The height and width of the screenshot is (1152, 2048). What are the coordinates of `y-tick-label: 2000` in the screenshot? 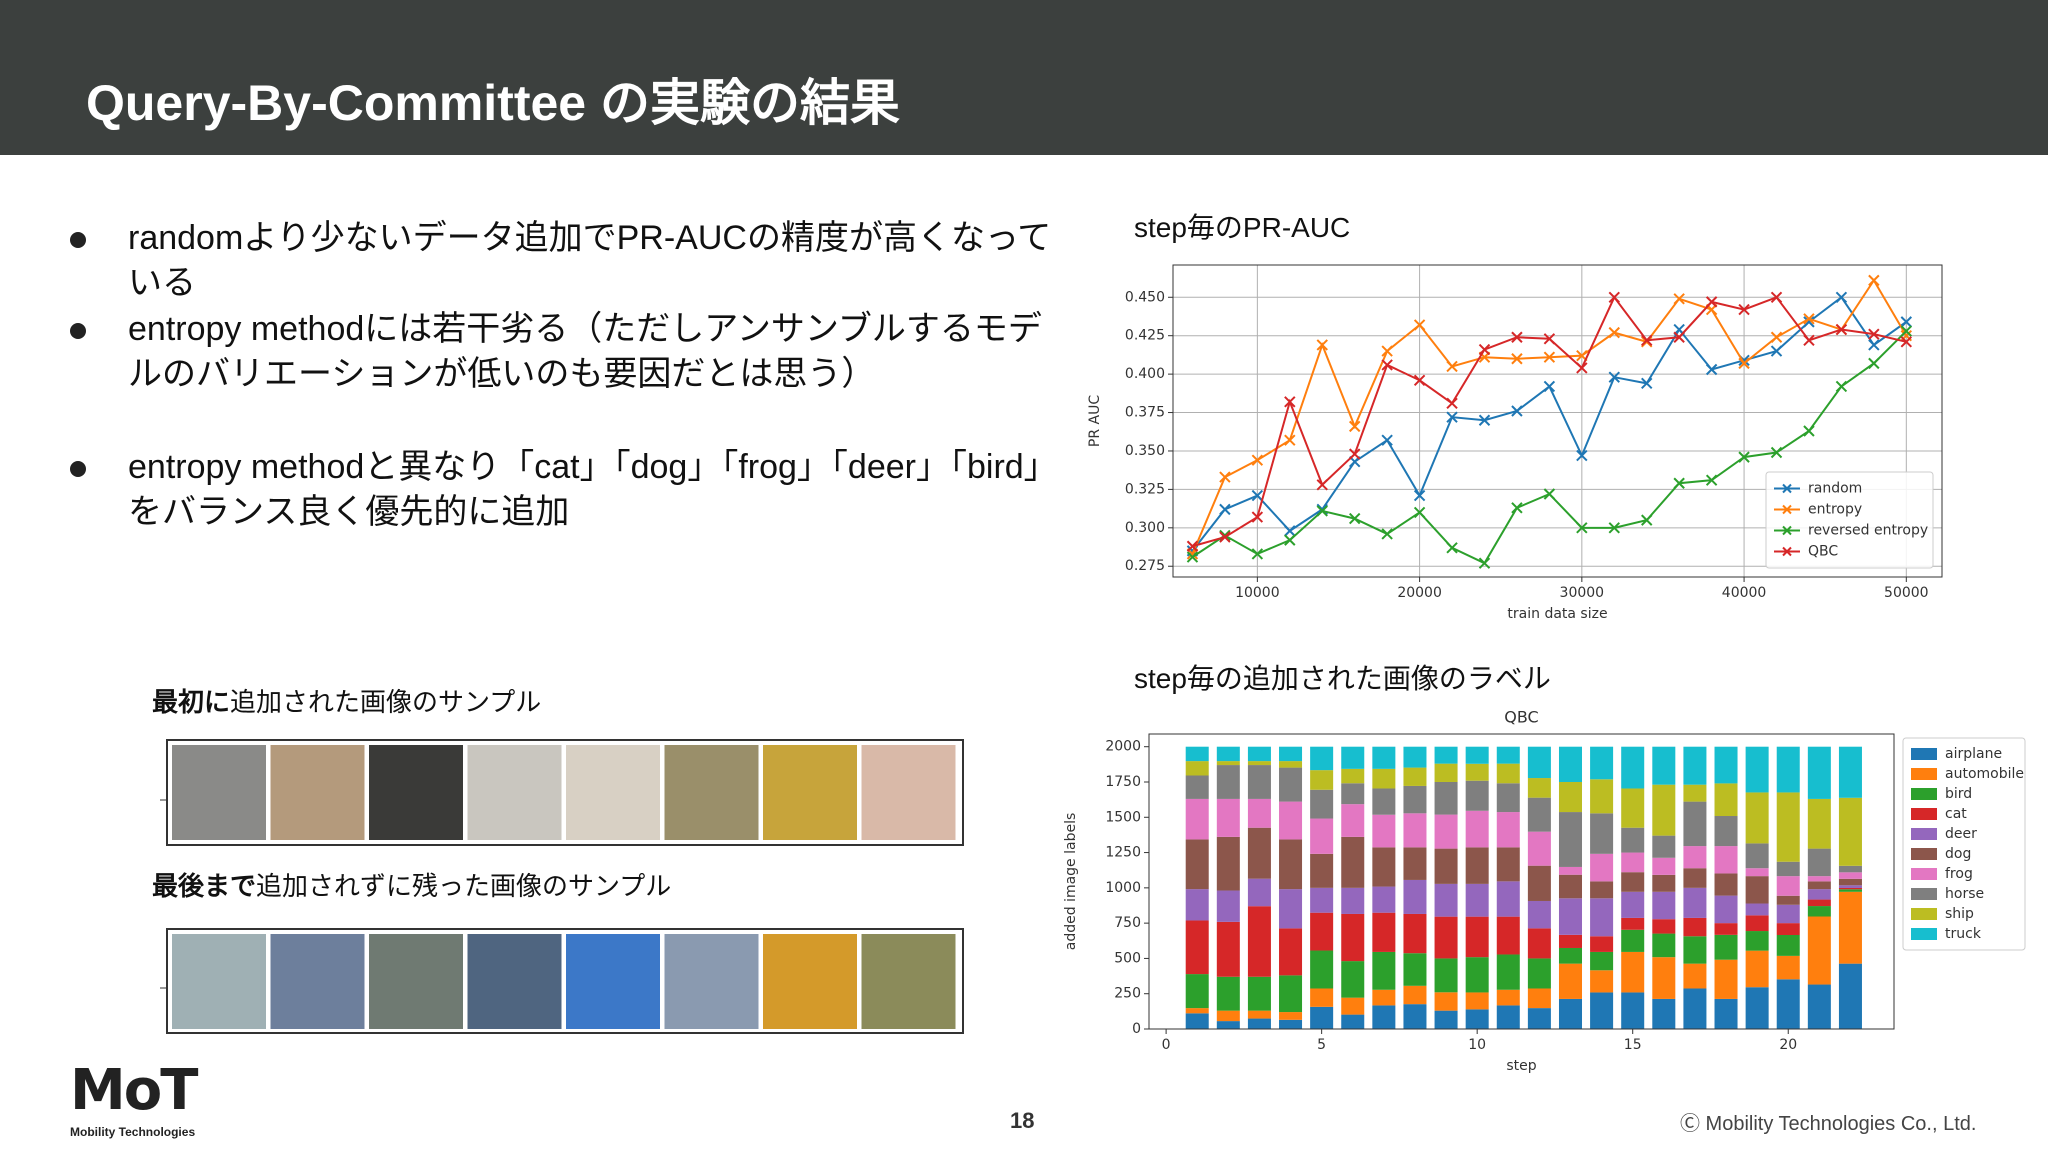 It's located at (1123, 747).